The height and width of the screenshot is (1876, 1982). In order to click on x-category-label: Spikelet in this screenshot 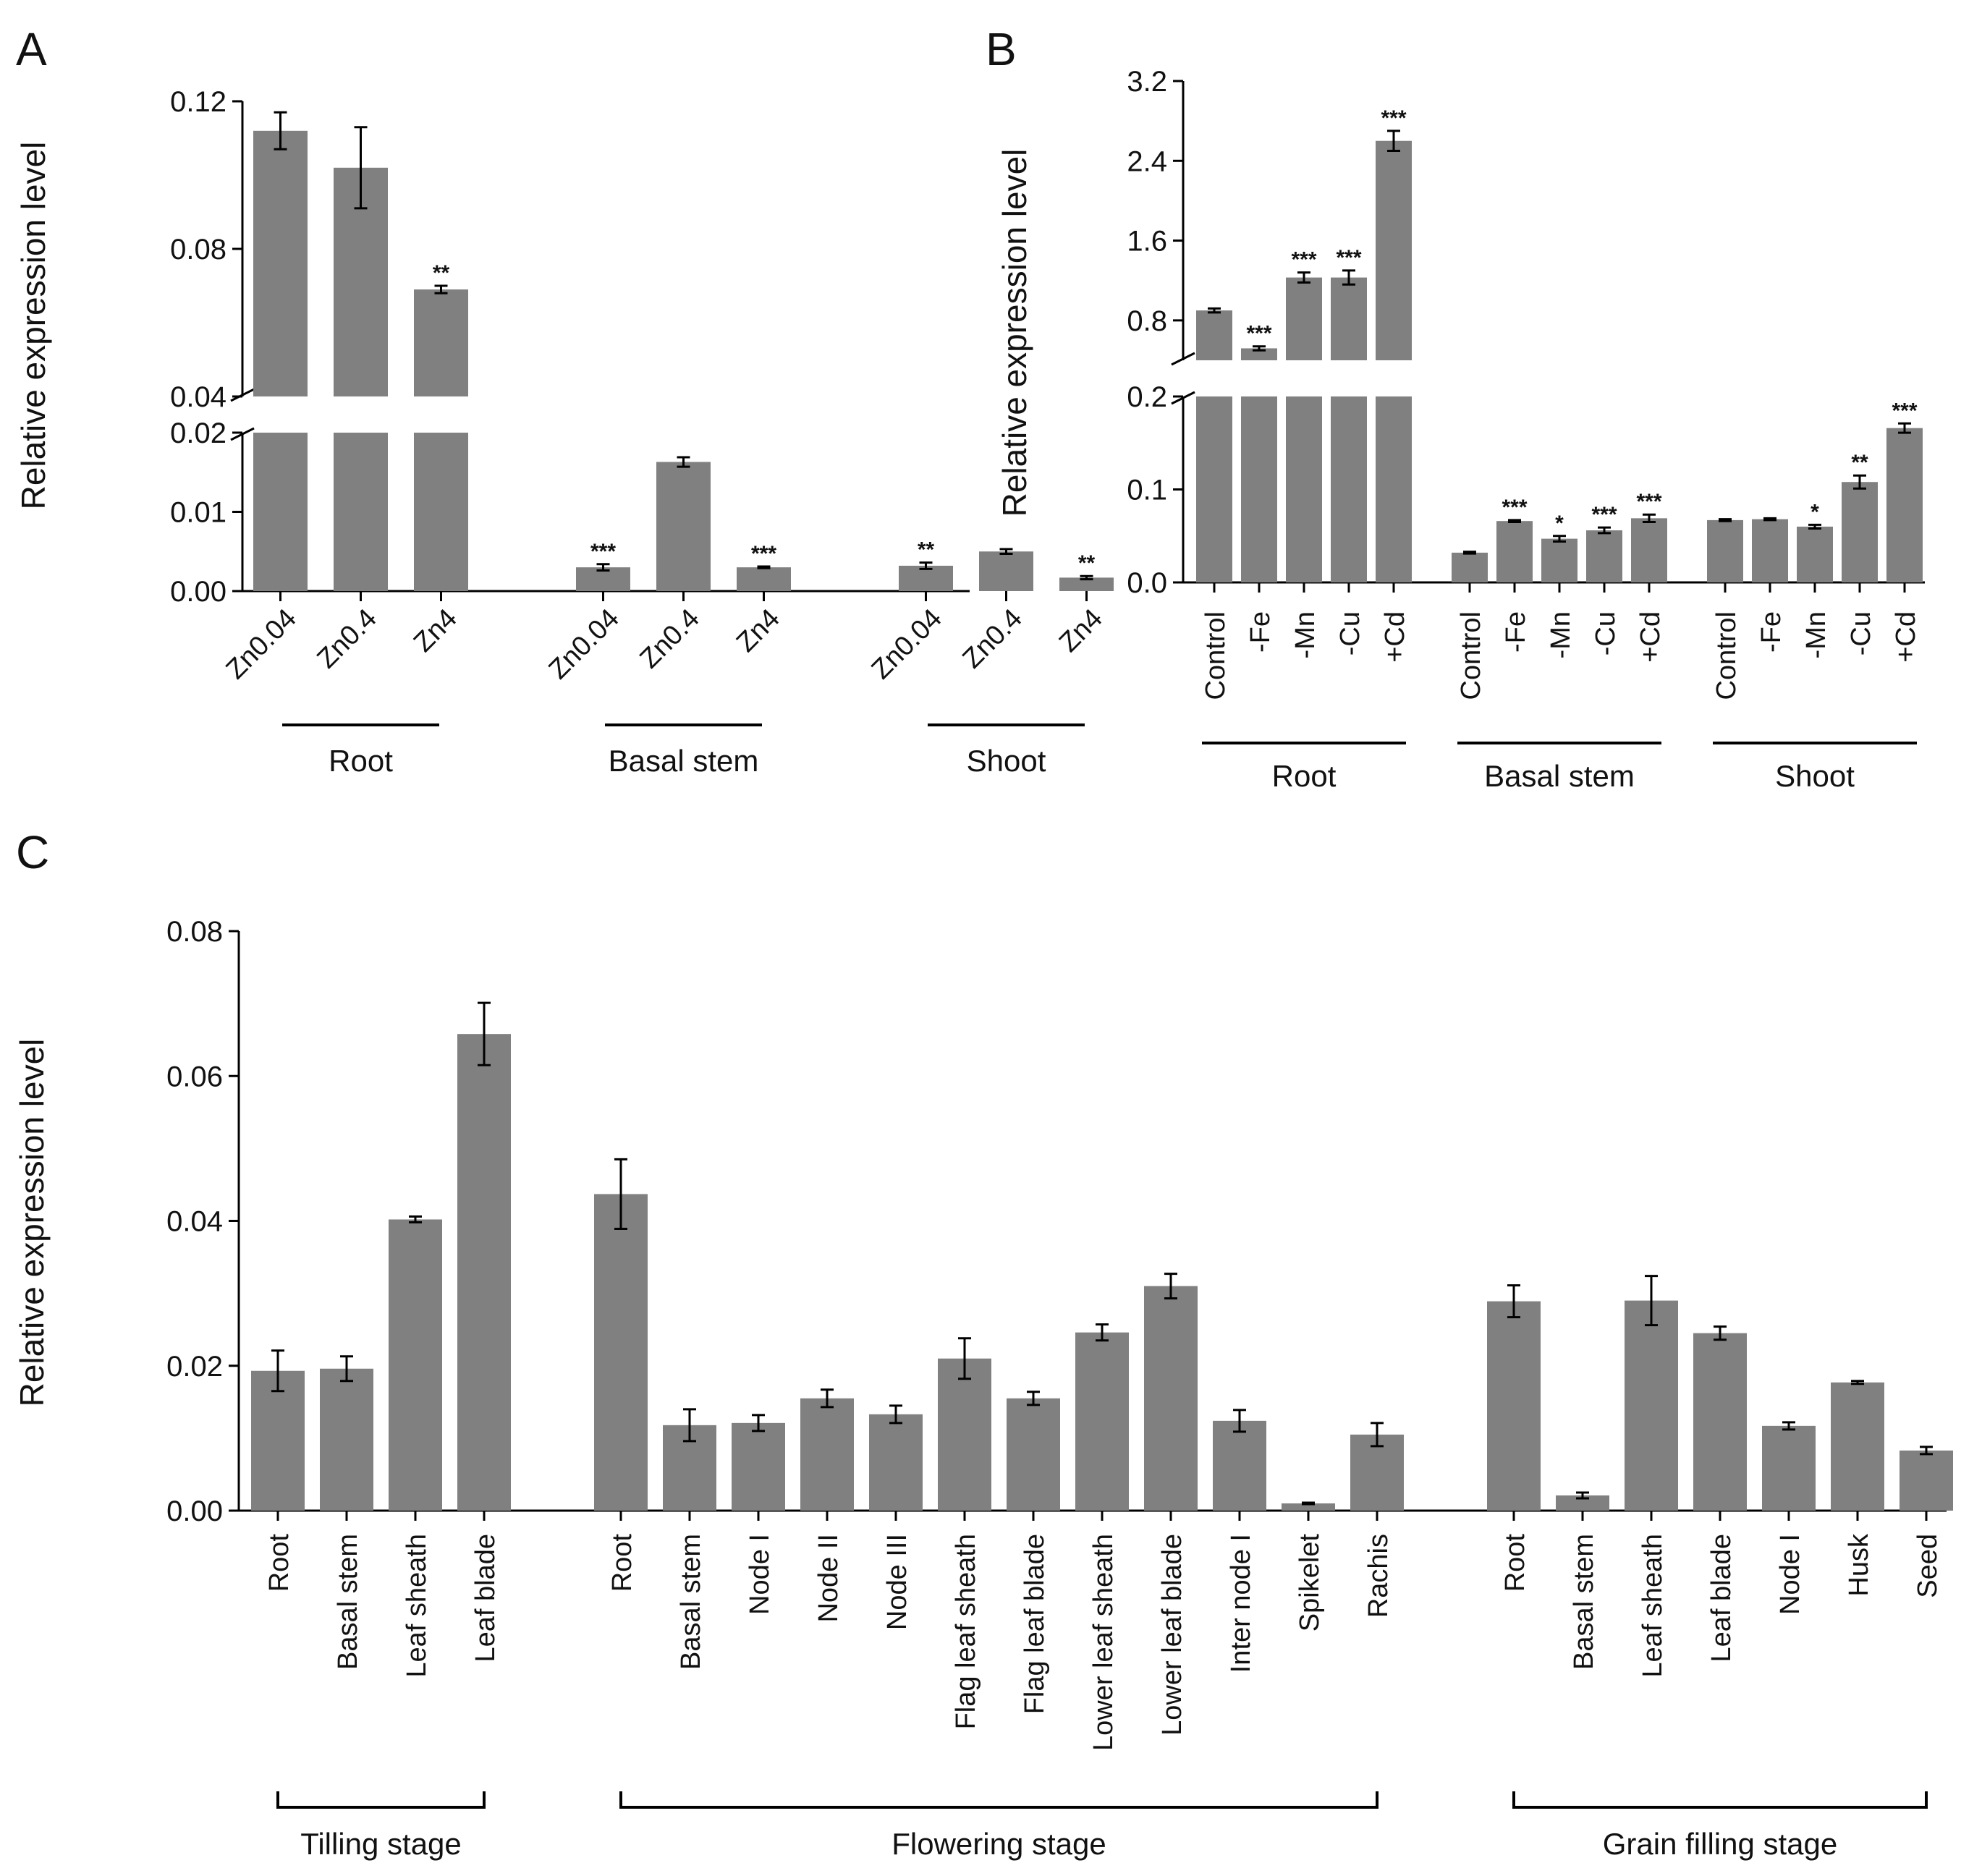, I will do `click(1310, 1583)`.